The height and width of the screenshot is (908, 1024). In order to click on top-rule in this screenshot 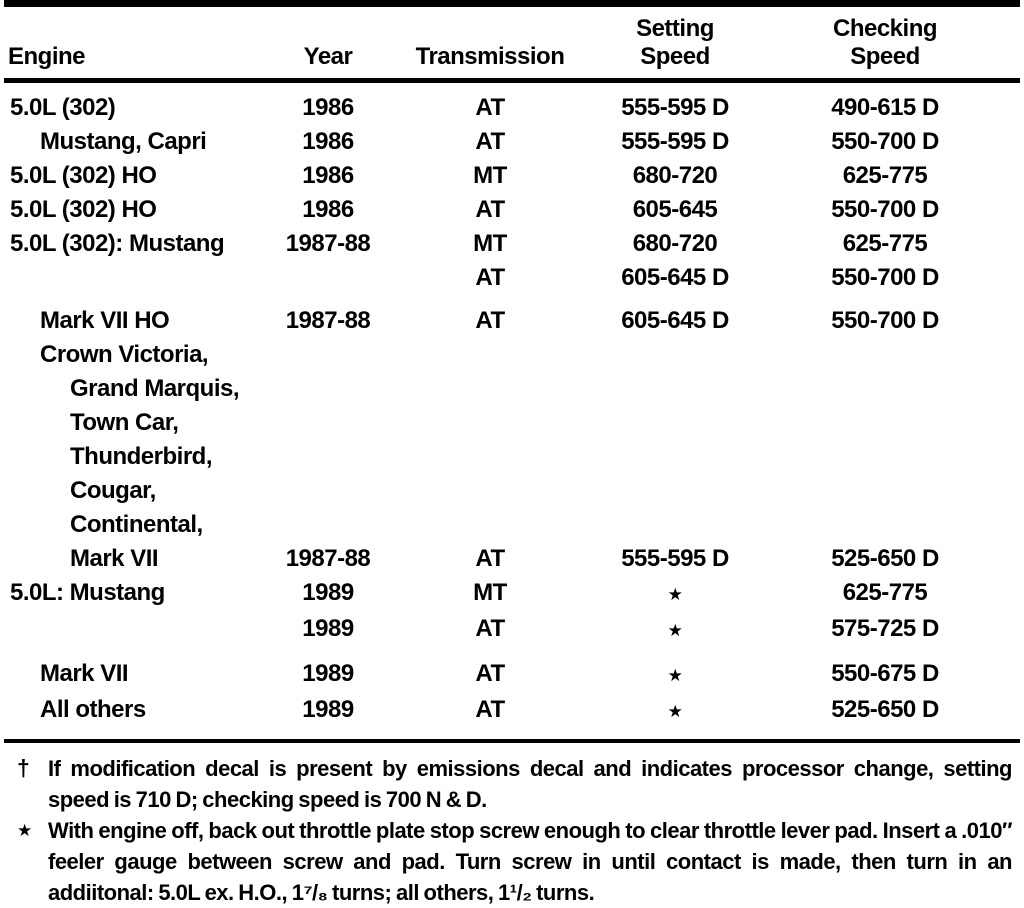, I will do `click(512, 3)`.